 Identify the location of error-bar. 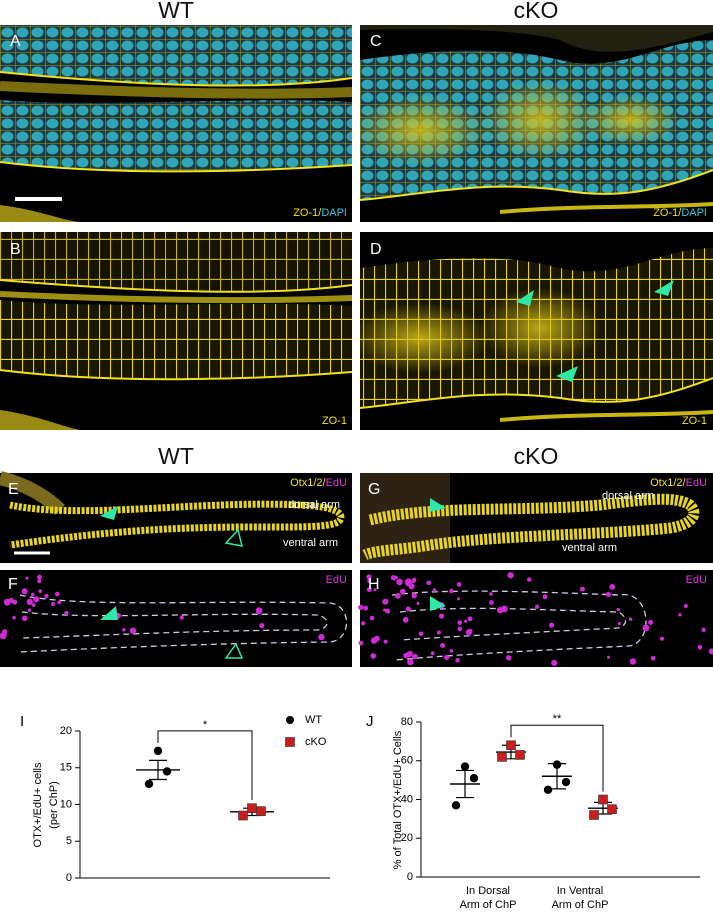
(158, 770).